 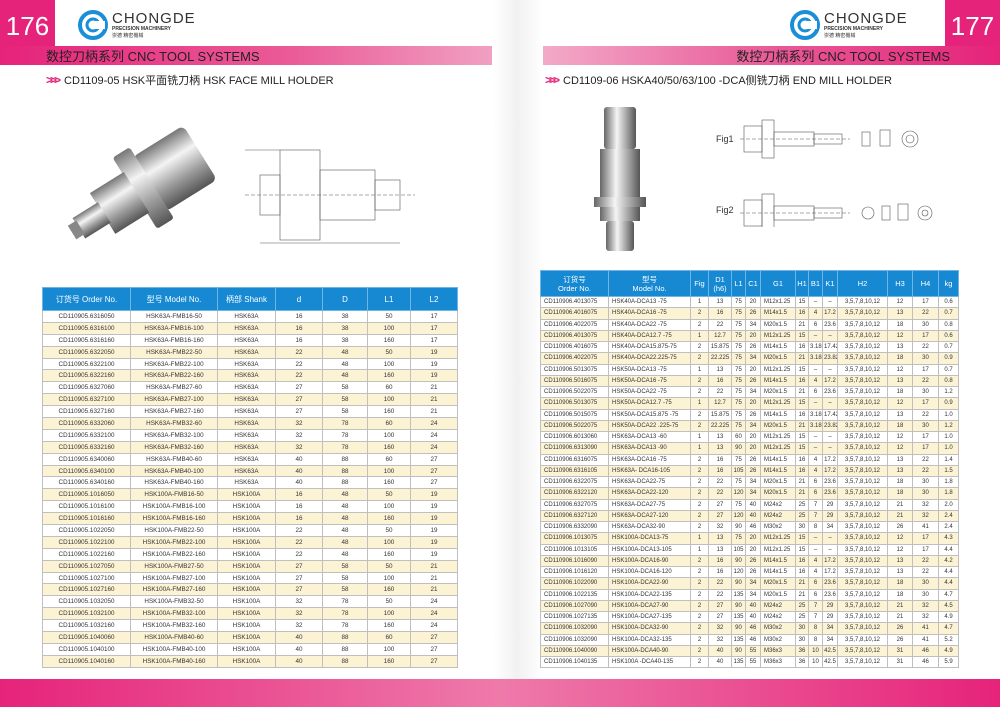 What do you see at coordinates (86, 316) in the screenshot?
I see `table-cell: CD110905.6316050` at bounding box center [86, 316].